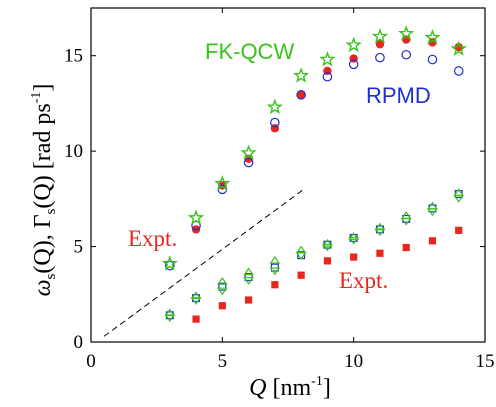  I want to click on x-axis-label: Q [nm-1], so click(290, 387).